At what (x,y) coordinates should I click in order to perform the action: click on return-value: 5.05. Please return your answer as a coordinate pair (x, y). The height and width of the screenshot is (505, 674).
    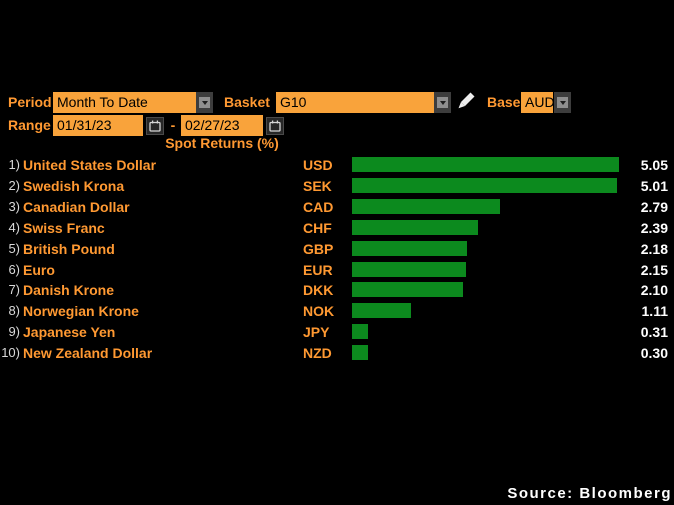
    Looking at the image, I should click on (654, 165).